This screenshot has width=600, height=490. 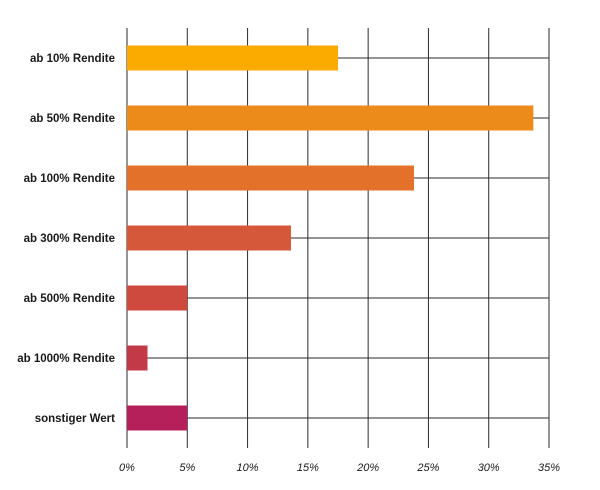 I want to click on x-tick-label: 25%, so click(x=427, y=468).